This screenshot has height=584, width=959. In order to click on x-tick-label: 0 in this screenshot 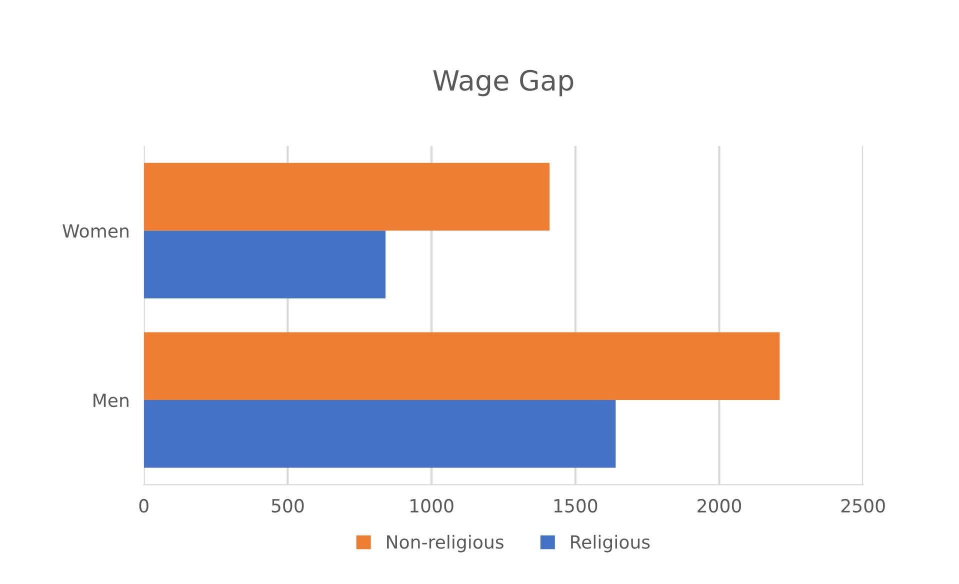, I will do `click(143, 505)`.